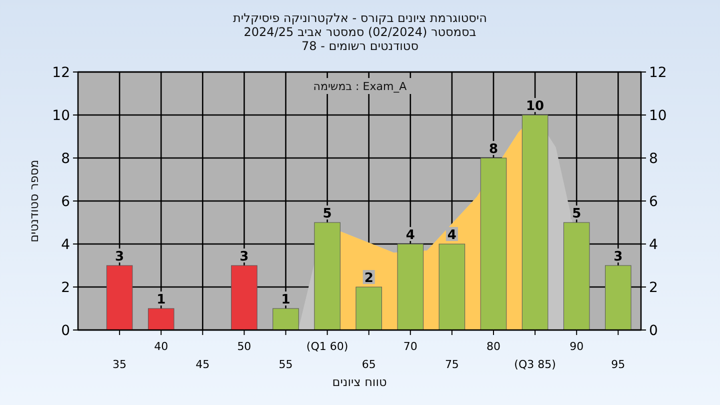 Image resolution: width=720 pixels, height=405 pixels. Describe the element at coordinates (653, 159) in the screenshot. I see `y2-tick-label: 8` at that location.